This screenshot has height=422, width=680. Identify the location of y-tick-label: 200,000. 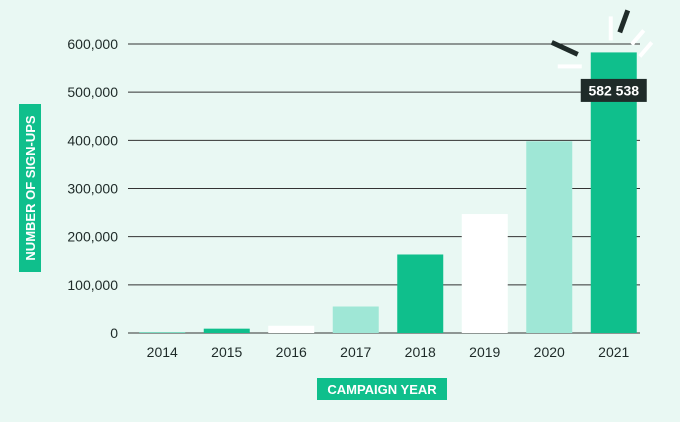
(92, 237).